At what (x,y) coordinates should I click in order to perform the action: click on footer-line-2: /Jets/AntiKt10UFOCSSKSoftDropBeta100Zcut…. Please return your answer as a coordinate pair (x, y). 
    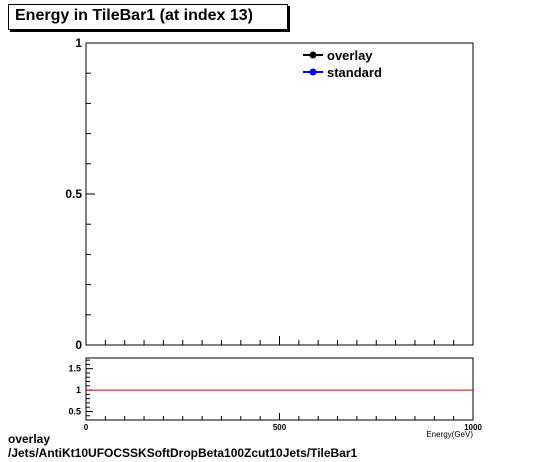
    Looking at the image, I should click on (183, 453).